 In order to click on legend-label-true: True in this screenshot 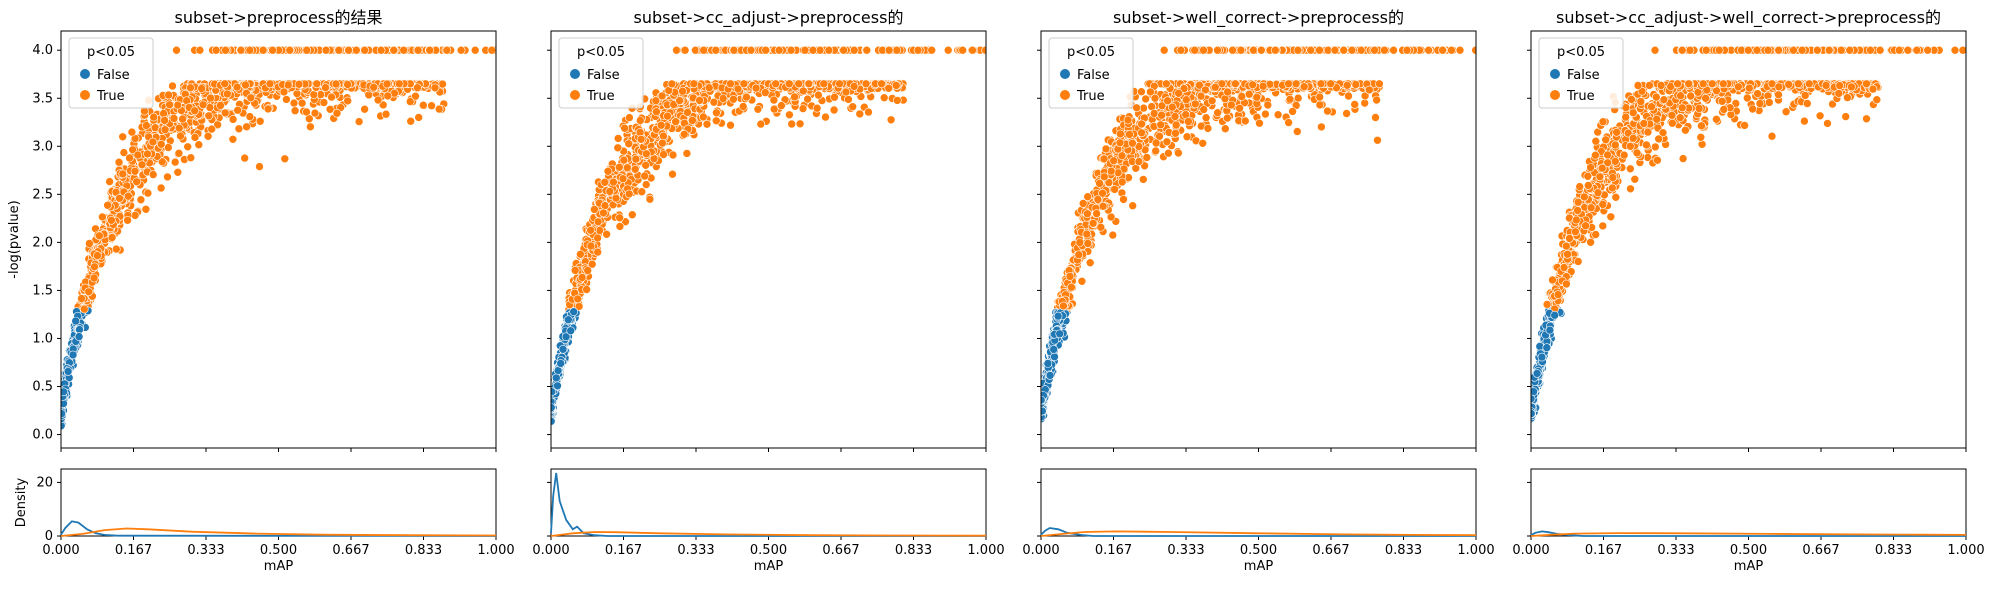, I will do `click(110, 96)`.